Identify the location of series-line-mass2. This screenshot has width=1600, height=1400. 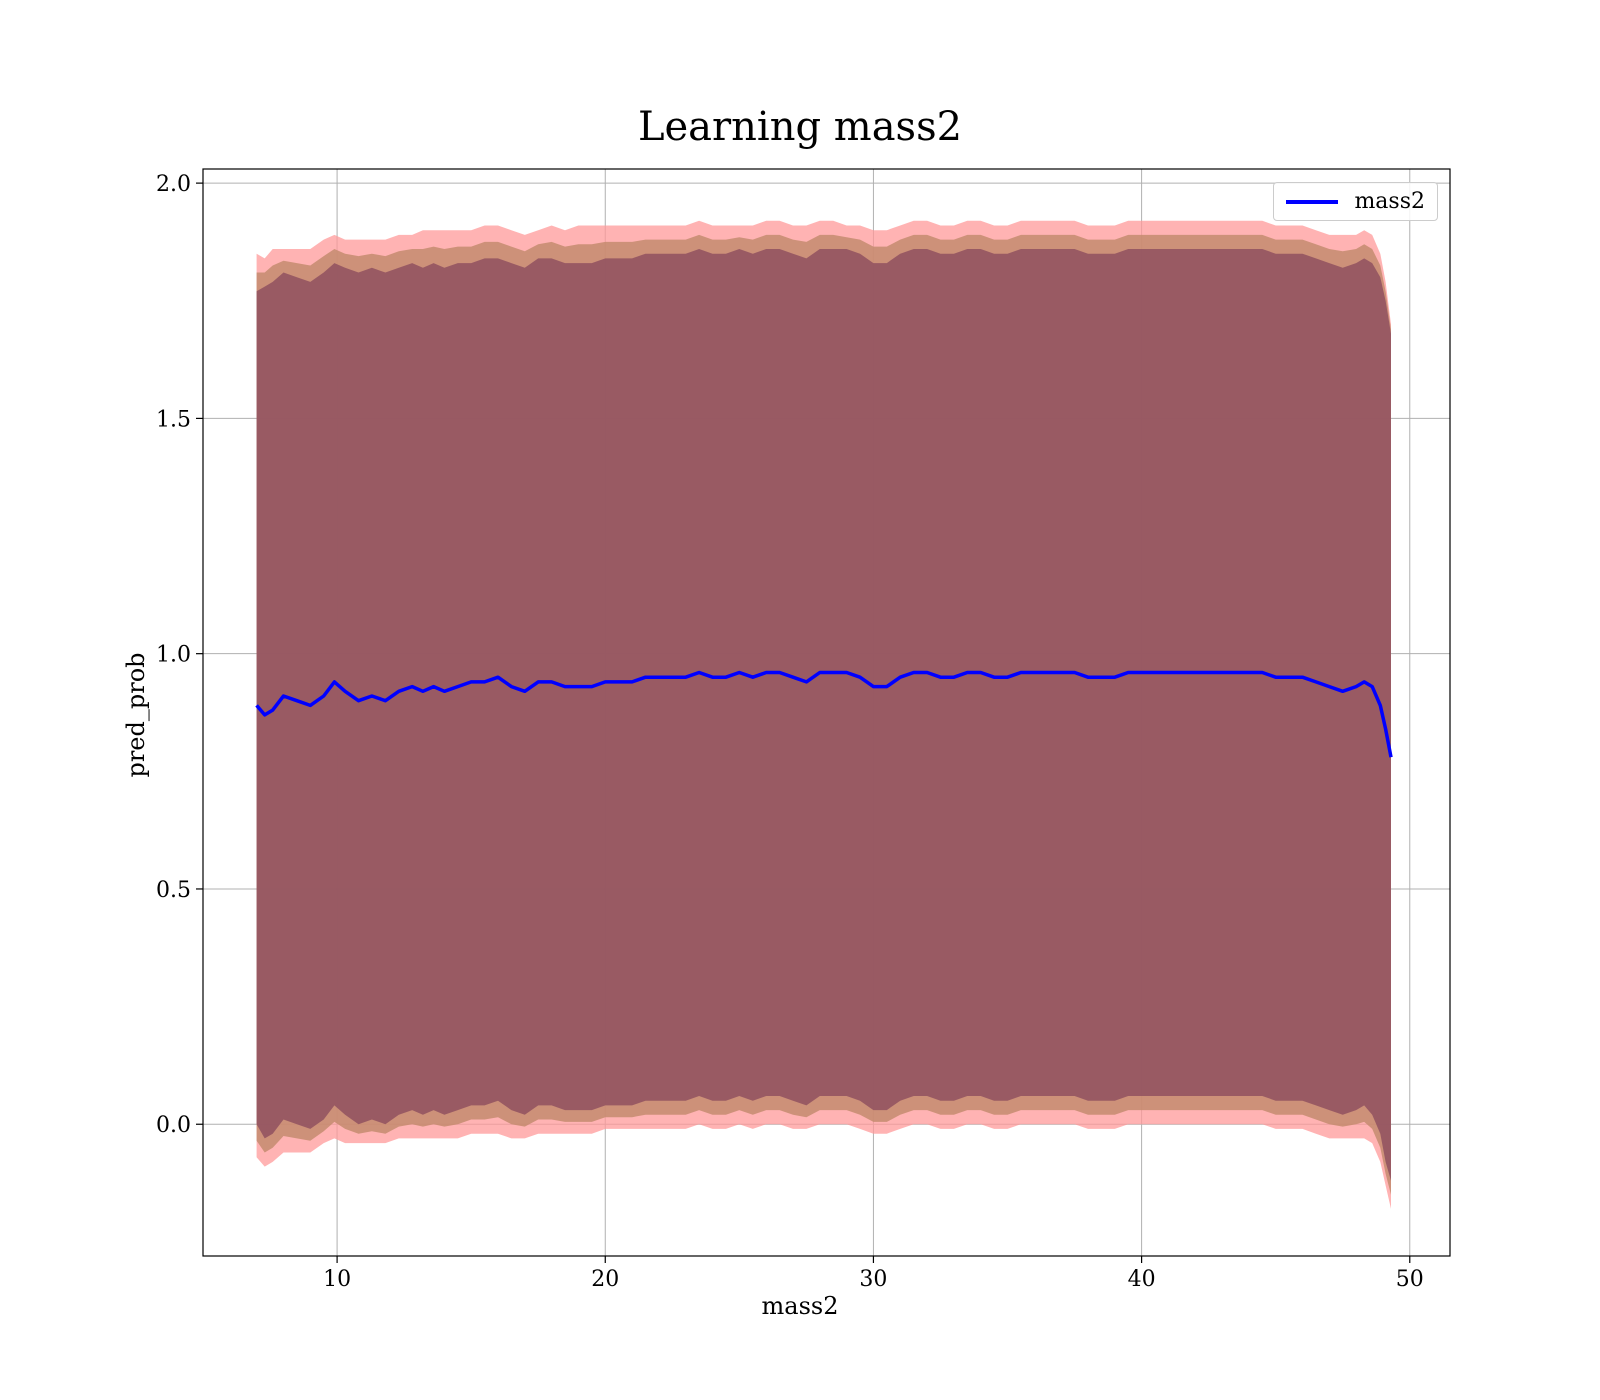
(824, 714).